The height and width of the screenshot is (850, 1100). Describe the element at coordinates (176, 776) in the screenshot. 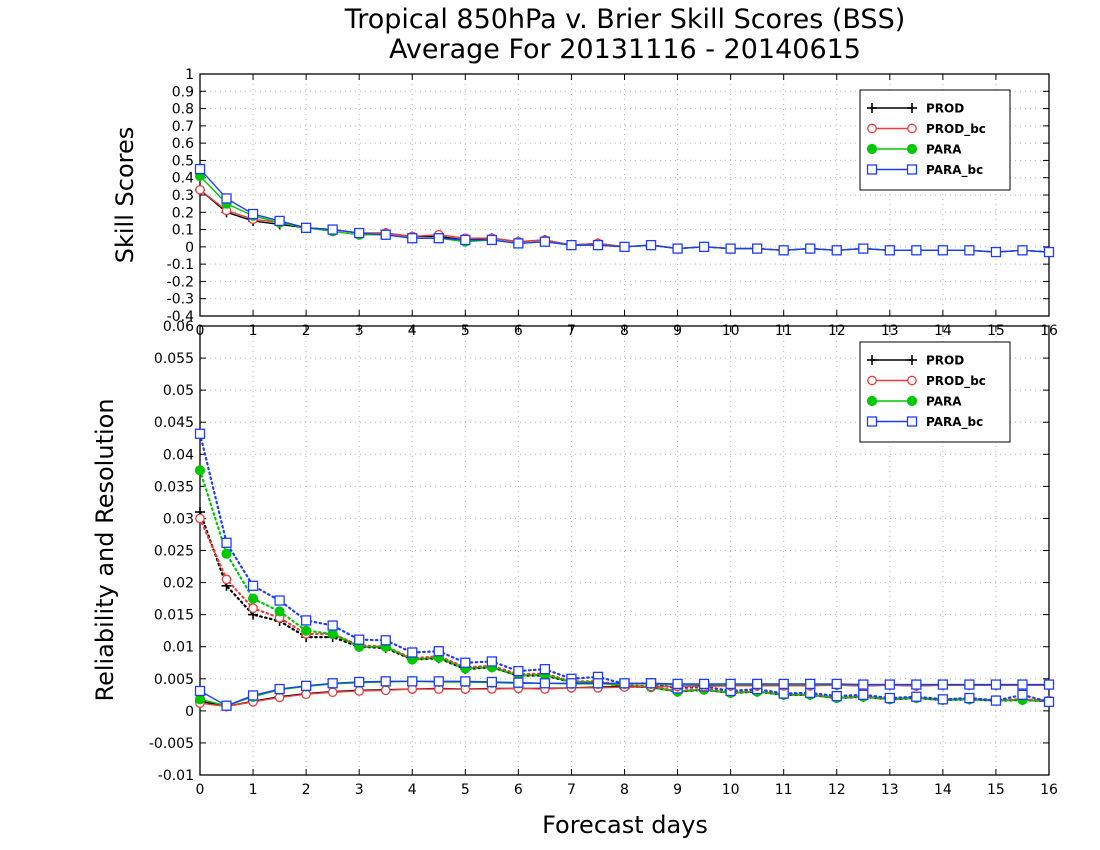

I see `bottom-y-tick-label: -0.01` at that location.